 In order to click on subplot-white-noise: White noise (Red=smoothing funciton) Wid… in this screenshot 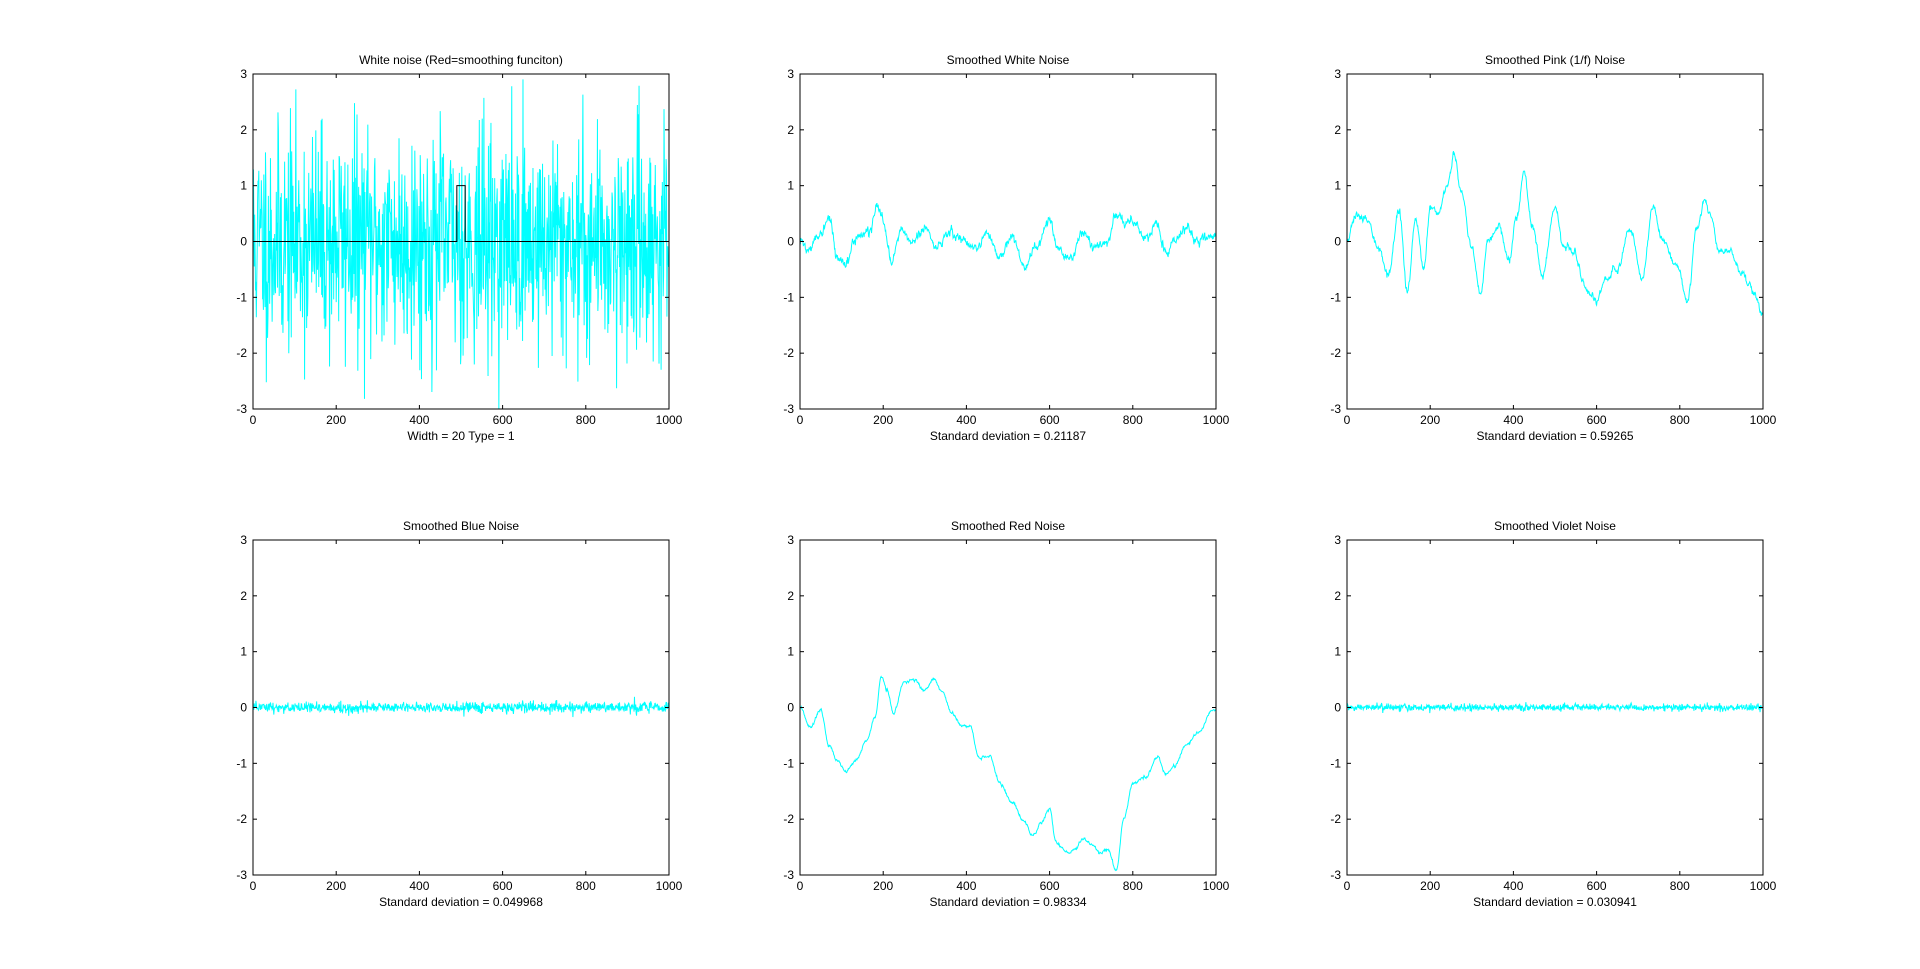, I will do `click(459, 248)`.